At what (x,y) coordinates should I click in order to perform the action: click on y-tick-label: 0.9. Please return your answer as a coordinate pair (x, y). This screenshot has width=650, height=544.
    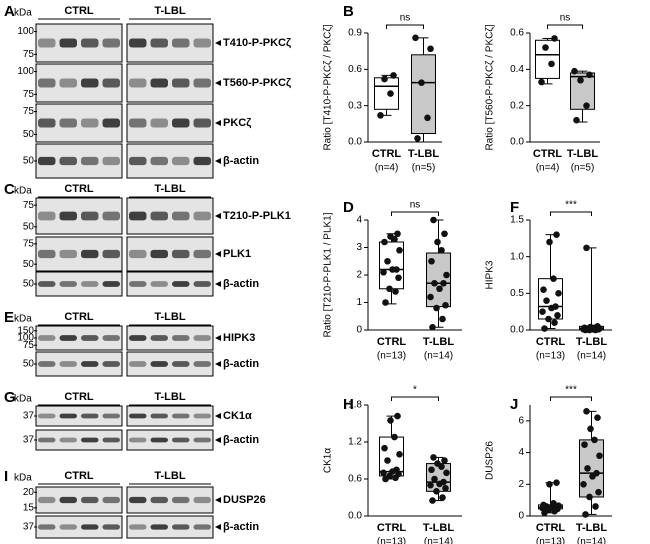
    Looking at the image, I should click on (355, 33).